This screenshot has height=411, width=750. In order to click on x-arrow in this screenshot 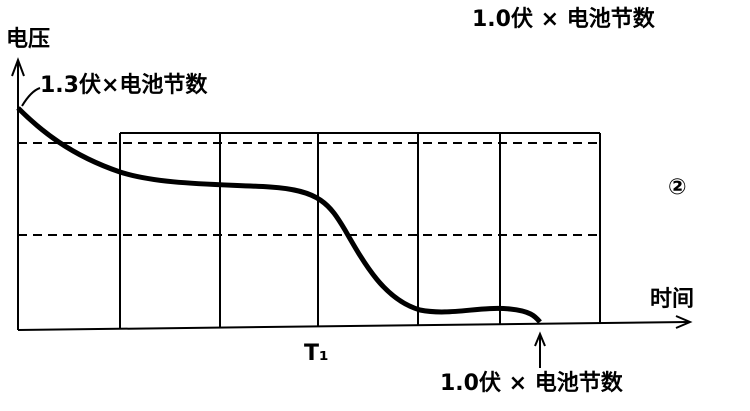, I will do `click(684, 322)`.